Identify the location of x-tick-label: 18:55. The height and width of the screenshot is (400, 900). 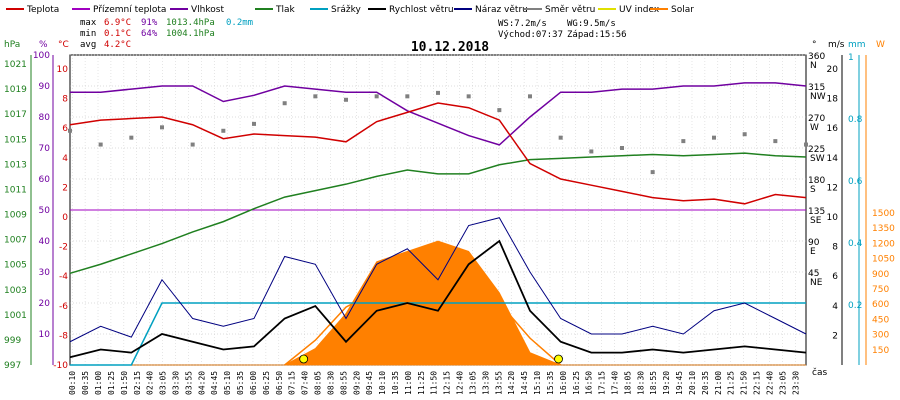
(653, 383).